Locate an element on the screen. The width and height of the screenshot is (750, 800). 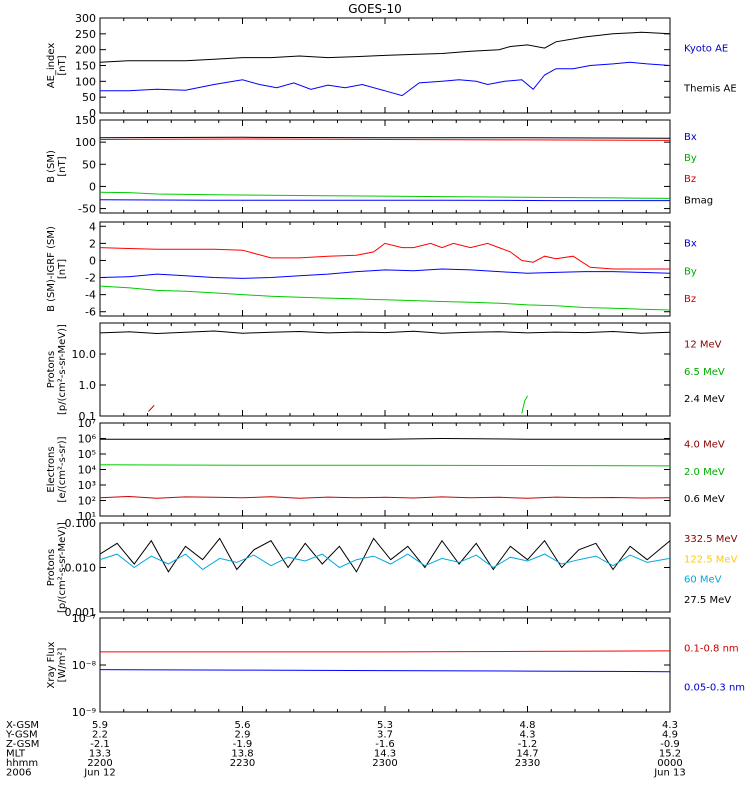
legend-entry: 4.0 MeV is located at coordinates (704, 445).